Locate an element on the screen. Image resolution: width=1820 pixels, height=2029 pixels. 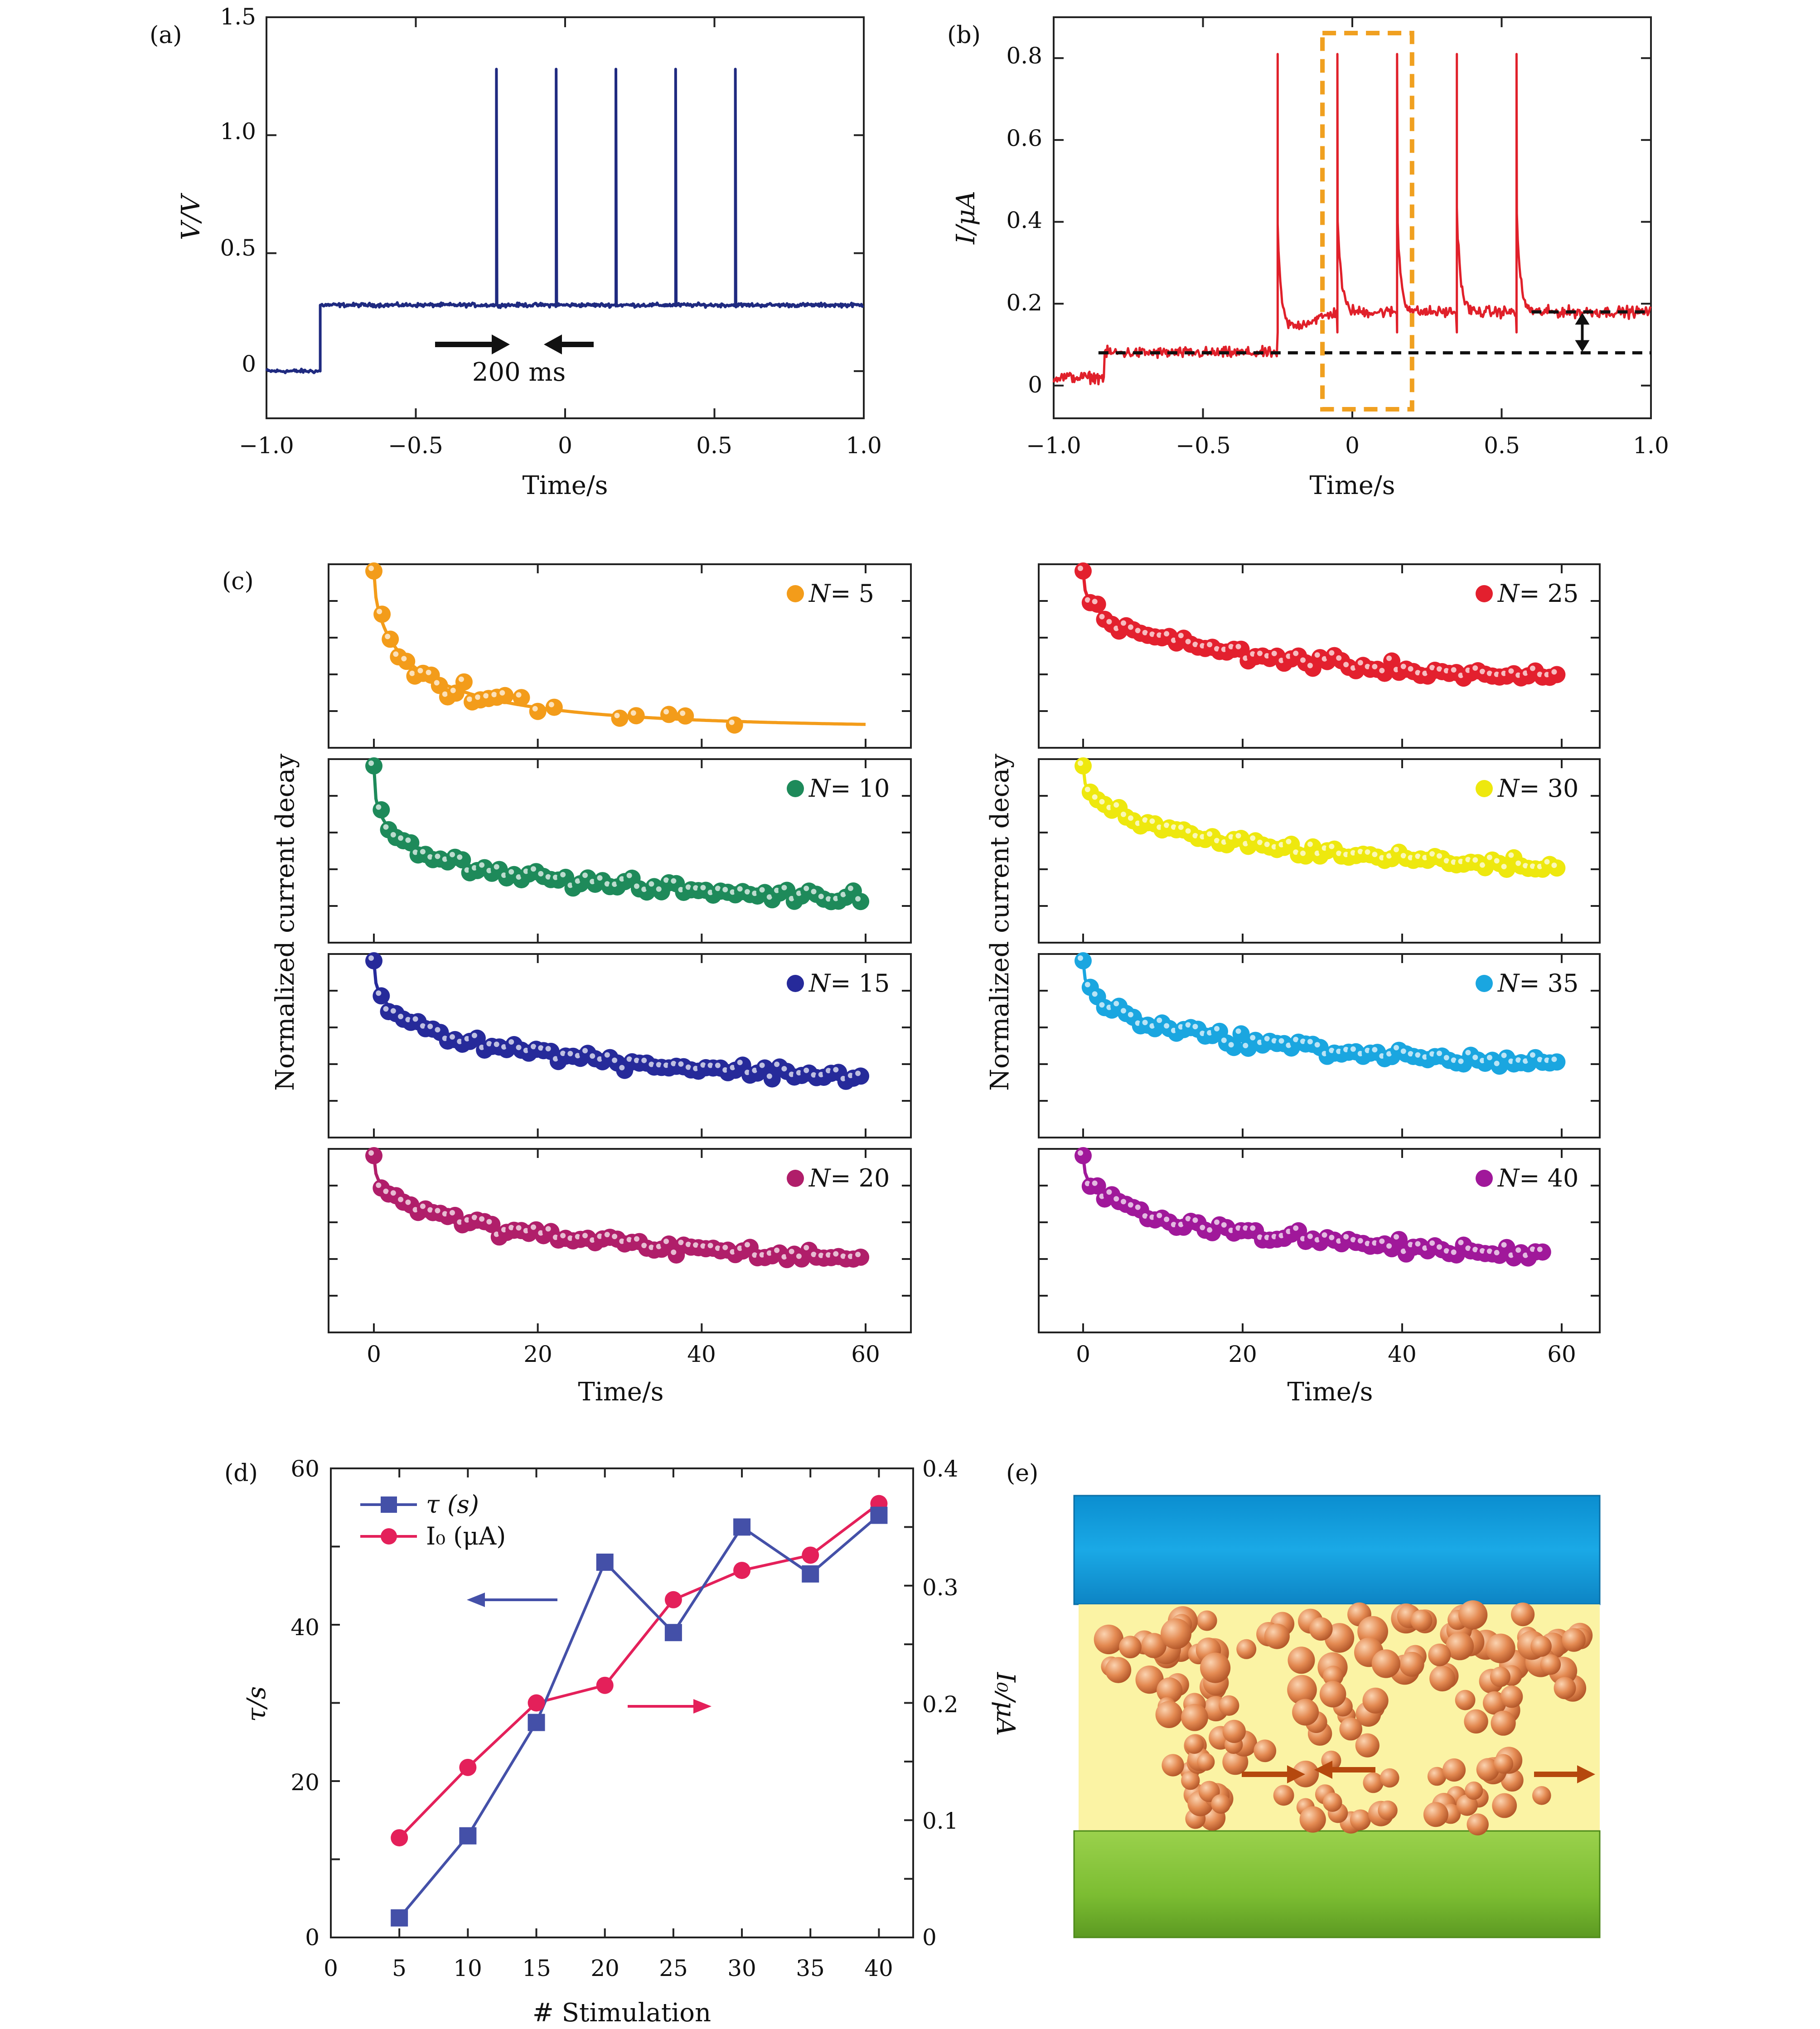
x-axis-label-c-right: Time/s is located at coordinates (1330, 1392).